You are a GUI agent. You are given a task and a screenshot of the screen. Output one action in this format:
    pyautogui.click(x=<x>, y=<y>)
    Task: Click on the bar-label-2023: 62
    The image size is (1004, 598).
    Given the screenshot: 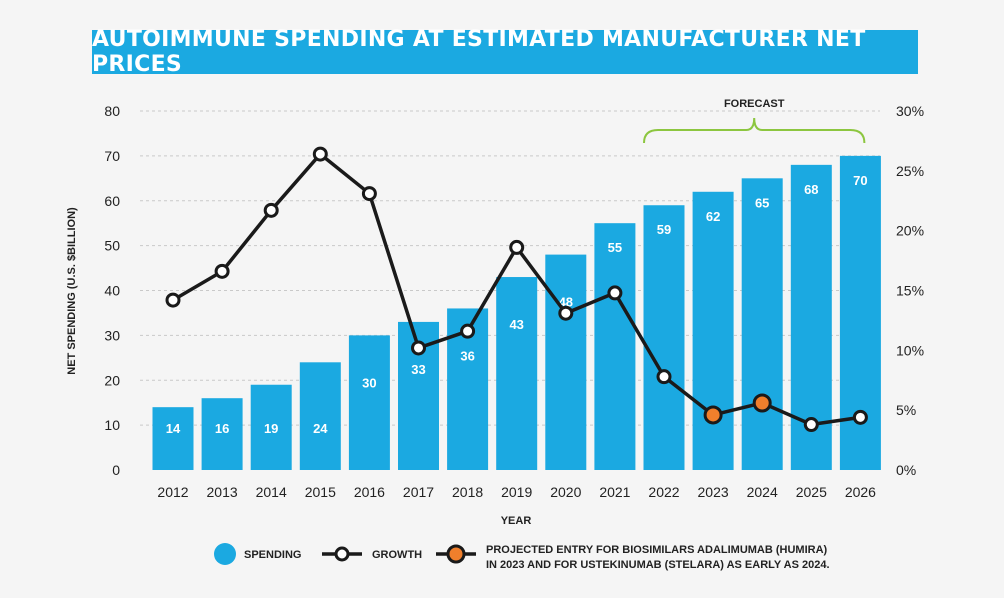 What is the action you would take?
    pyautogui.click(x=713, y=216)
    